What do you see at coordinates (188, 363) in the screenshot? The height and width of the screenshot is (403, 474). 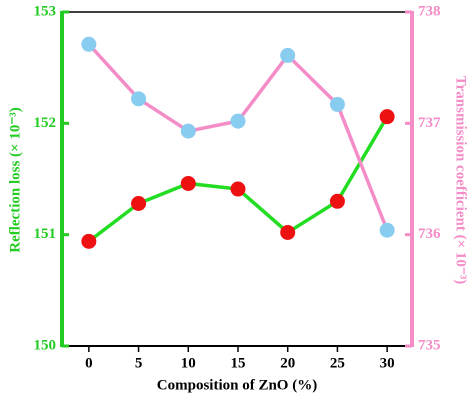 I see `x-tick-label: 10` at bounding box center [188, 363].